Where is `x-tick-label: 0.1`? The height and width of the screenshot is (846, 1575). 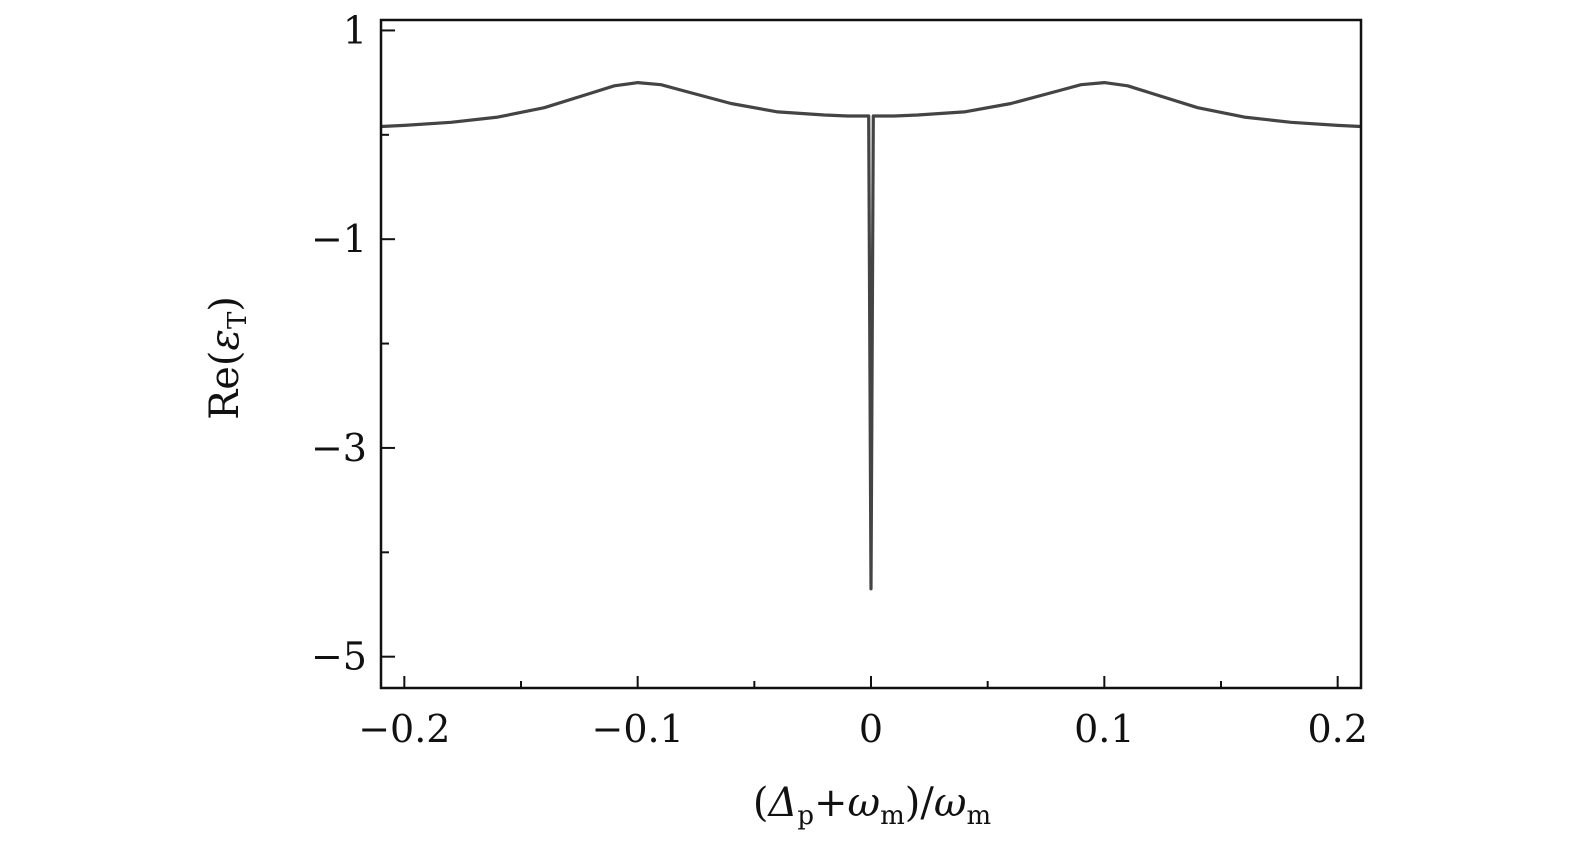 x-tick-label: 0.1 is located at coordinates (1104, 729).